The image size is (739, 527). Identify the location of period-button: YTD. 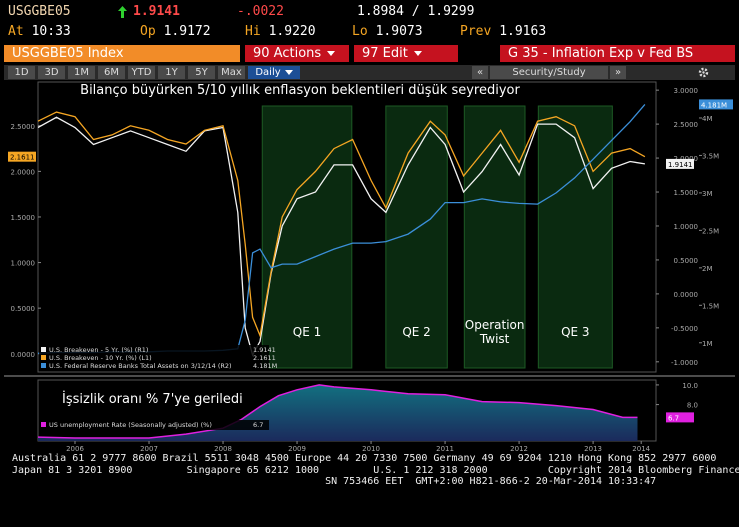
(141, 72).